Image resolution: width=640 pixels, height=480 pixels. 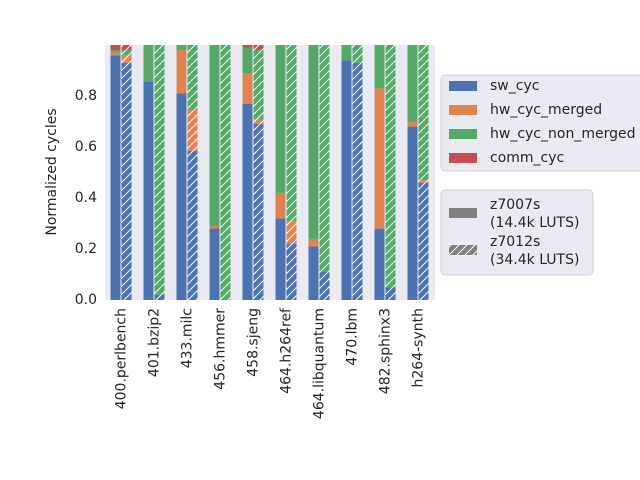 I want to click on x-tick-label: 456.hmmer, so click(x=221, y=349).